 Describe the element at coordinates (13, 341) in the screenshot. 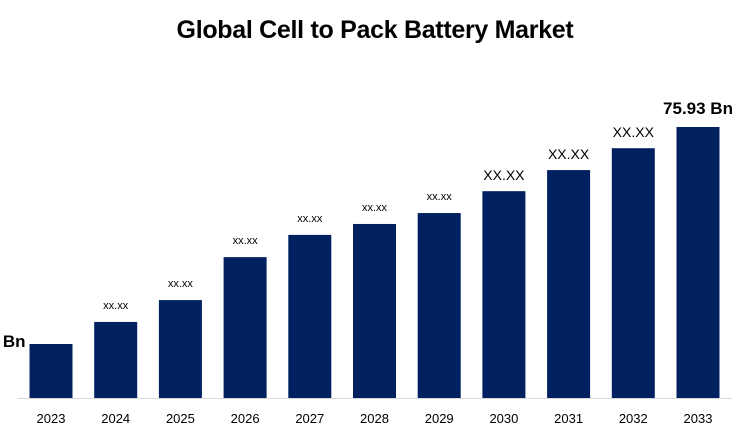

I see `data-label: 18.35 Bn` at that location.